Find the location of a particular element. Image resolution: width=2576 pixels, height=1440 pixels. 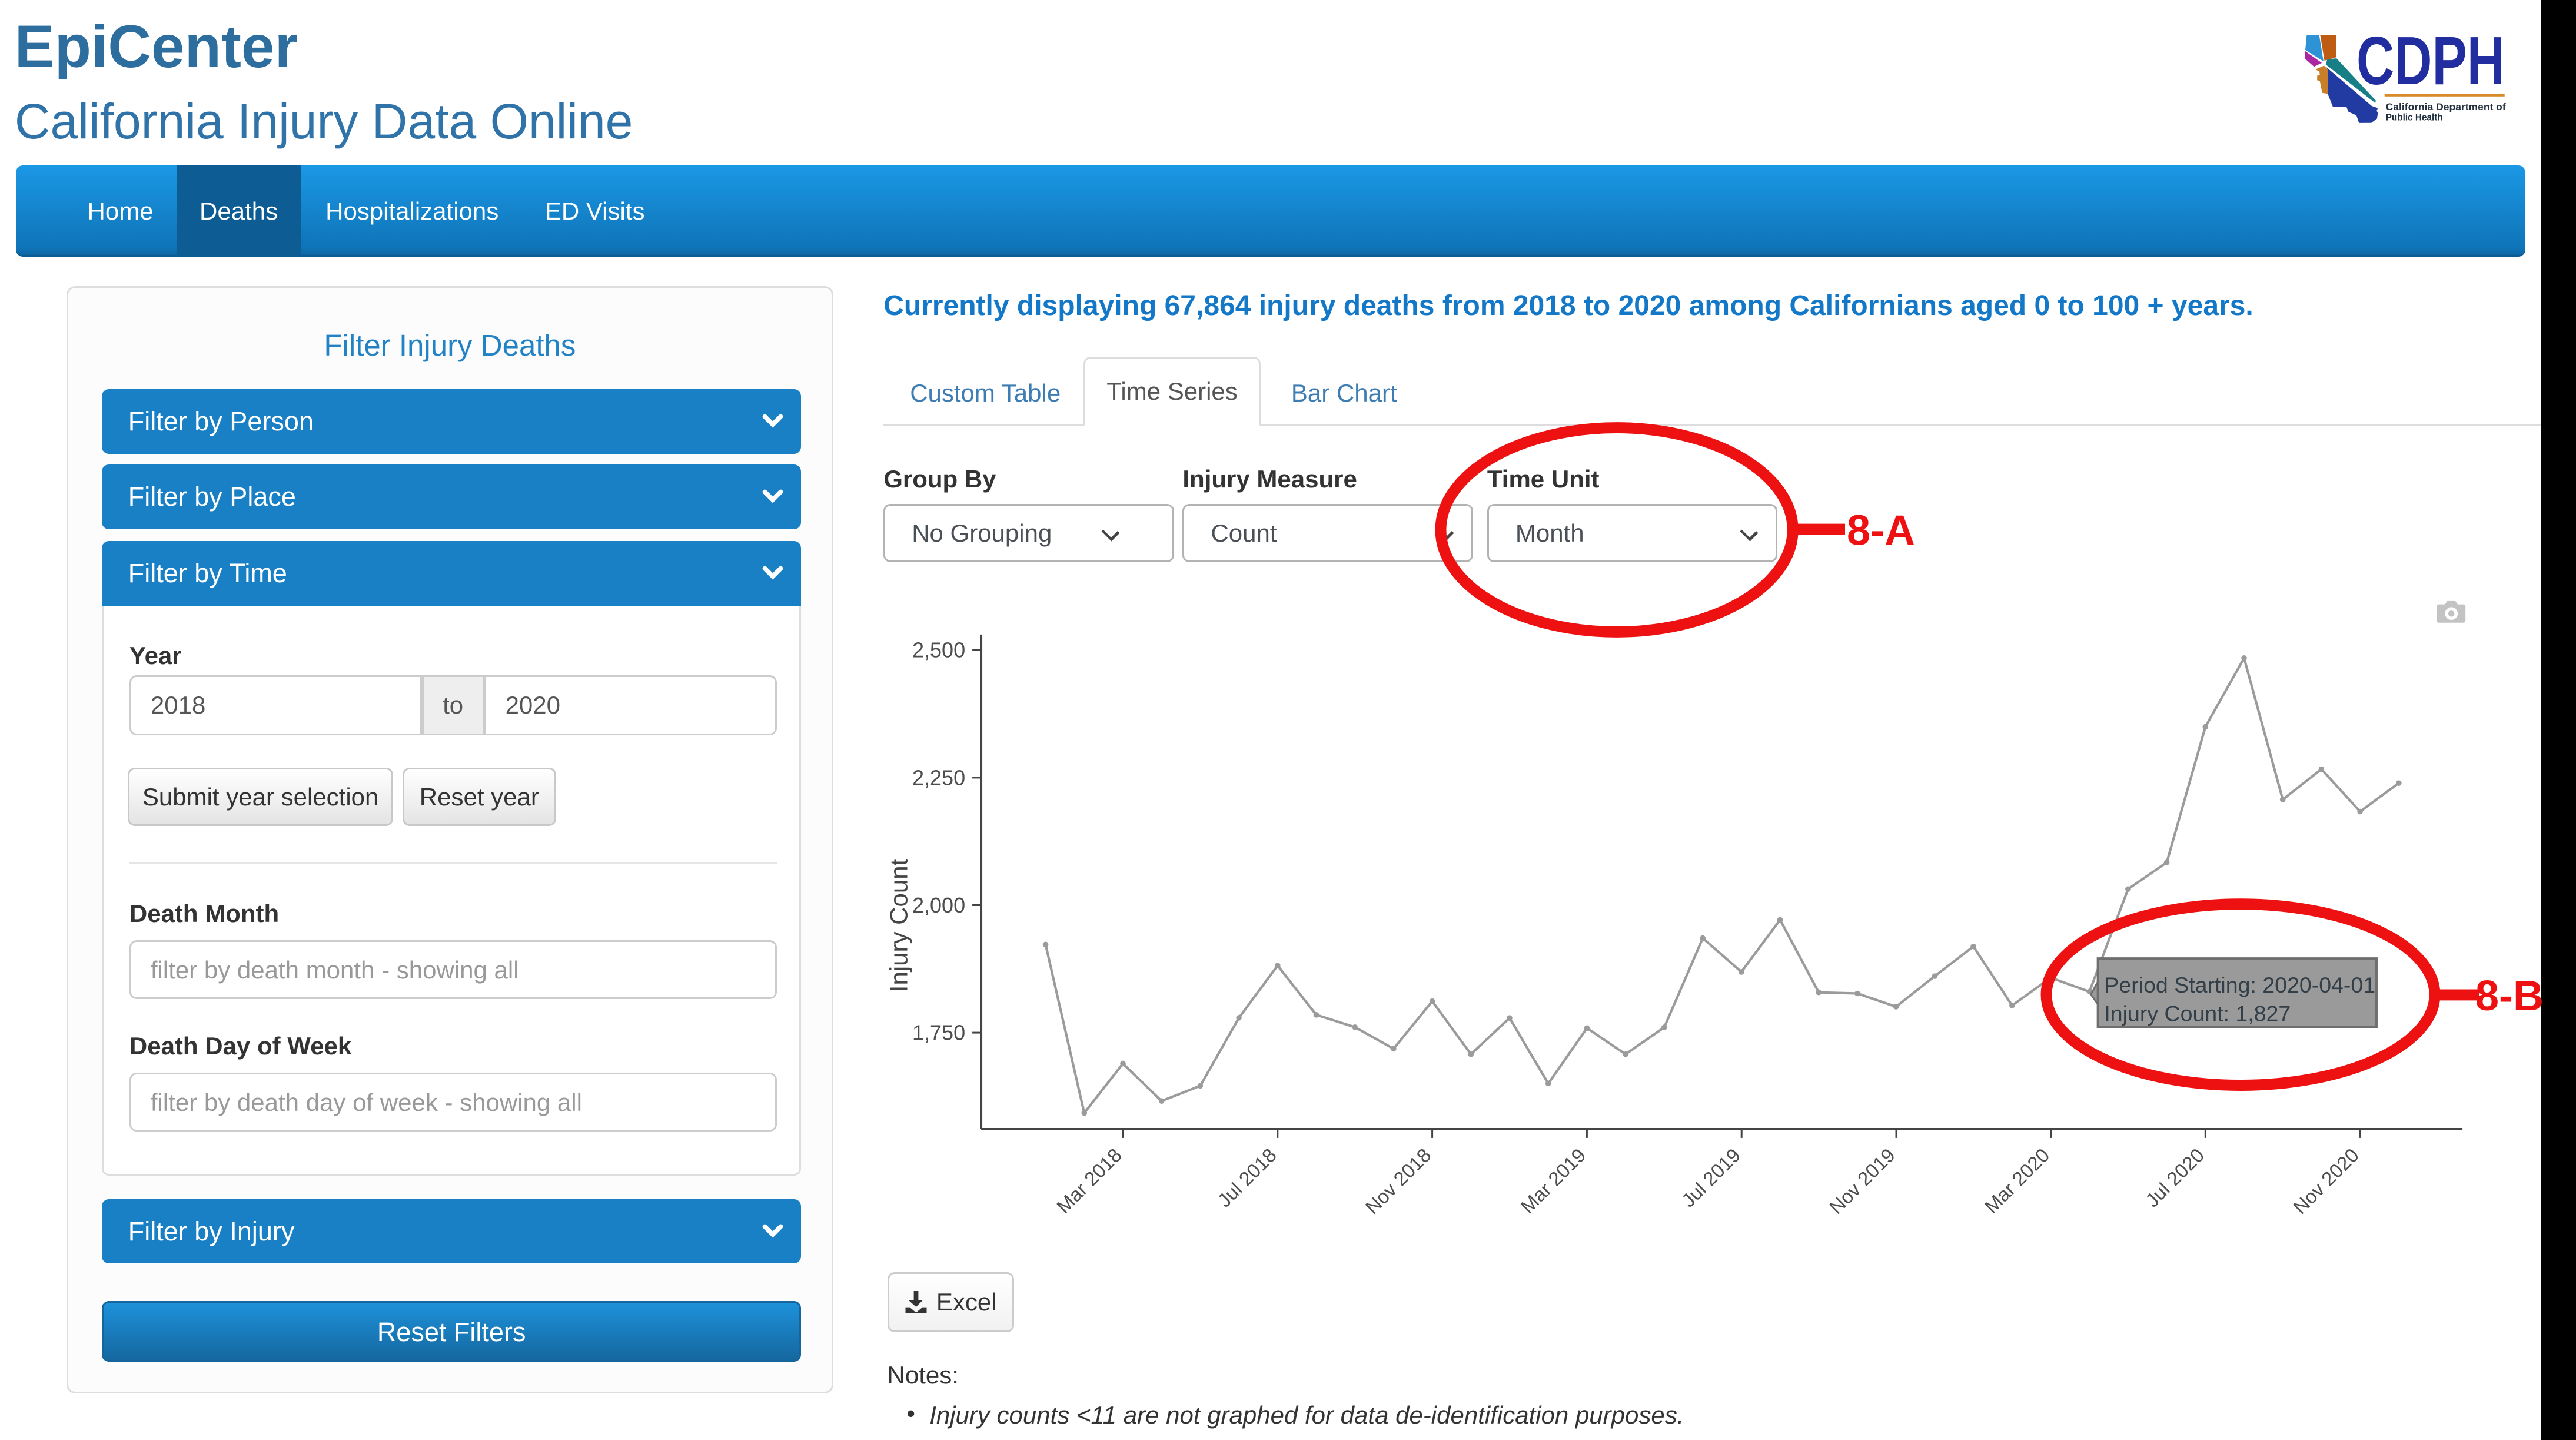

svg-text: Injury Count: 1,827 is located at coordinates (2197, 1013).